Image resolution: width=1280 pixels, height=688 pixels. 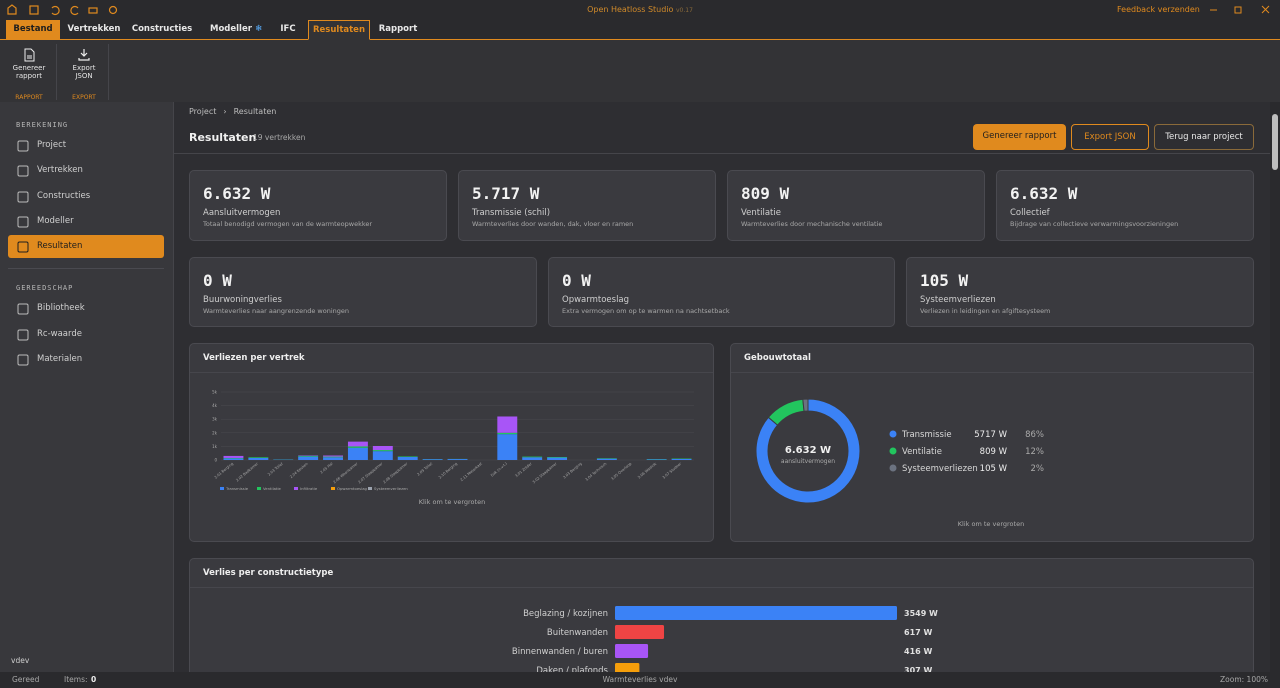 What do you see at coordinates (572, 669) in the screenshot?
I see `y-category-label: Daken / plafonds` at bounding box center [572, 669].